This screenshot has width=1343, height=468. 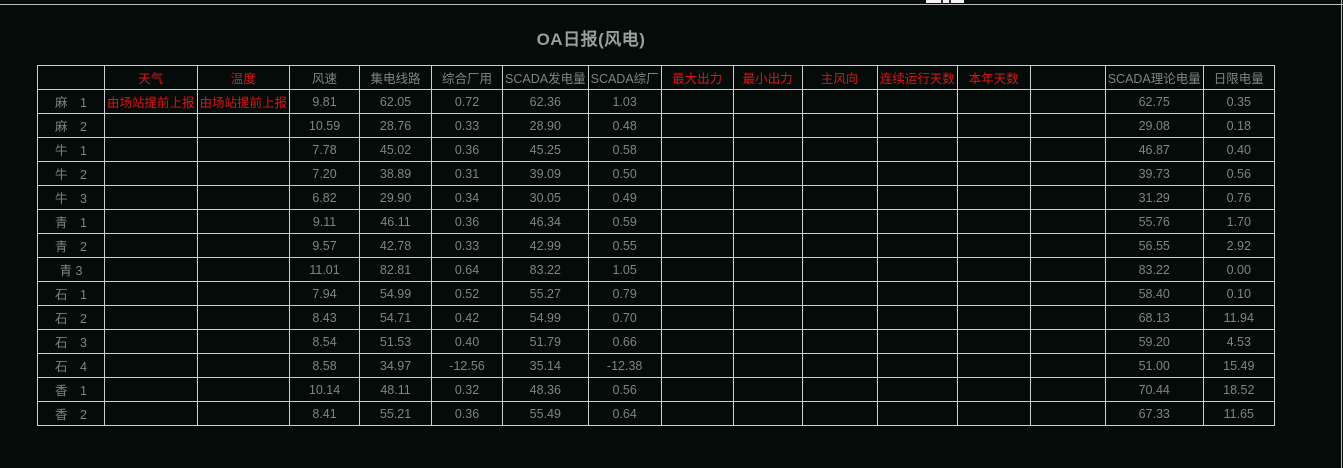 I want to click on table-cell-scada-theory: 29.08, so click(x=1154, y=125).